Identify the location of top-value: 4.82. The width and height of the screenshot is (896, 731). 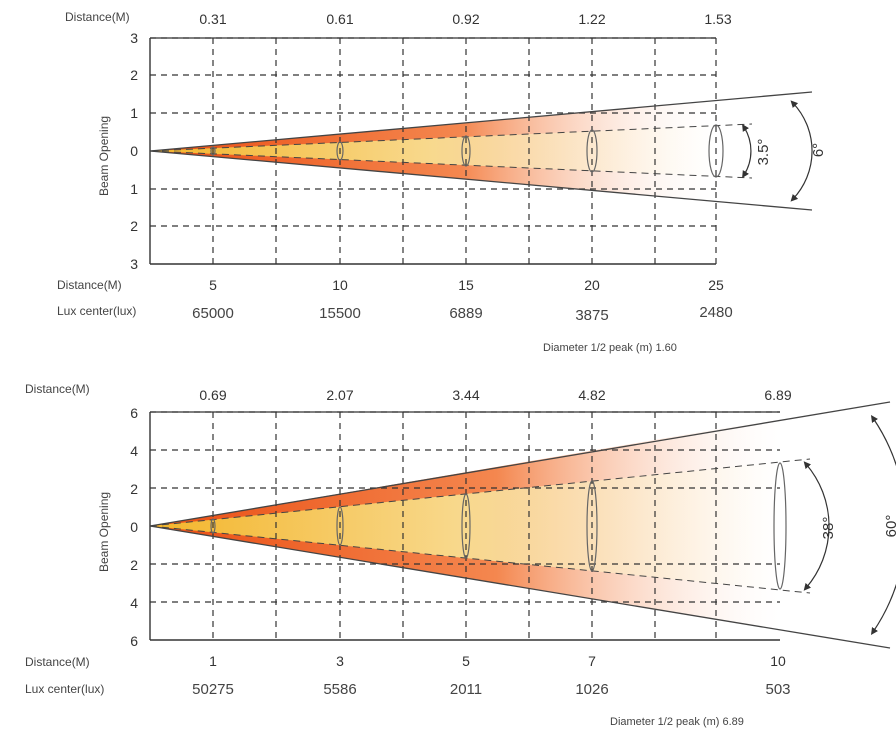
(591, 395).